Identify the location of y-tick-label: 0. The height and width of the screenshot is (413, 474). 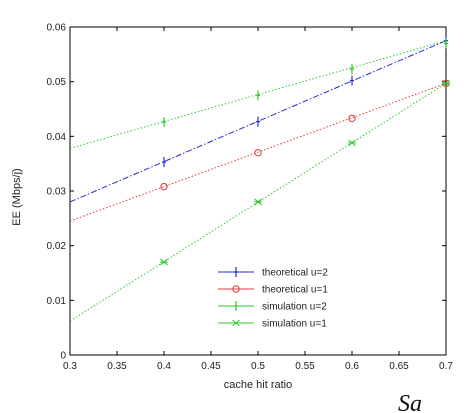
(63, 356).